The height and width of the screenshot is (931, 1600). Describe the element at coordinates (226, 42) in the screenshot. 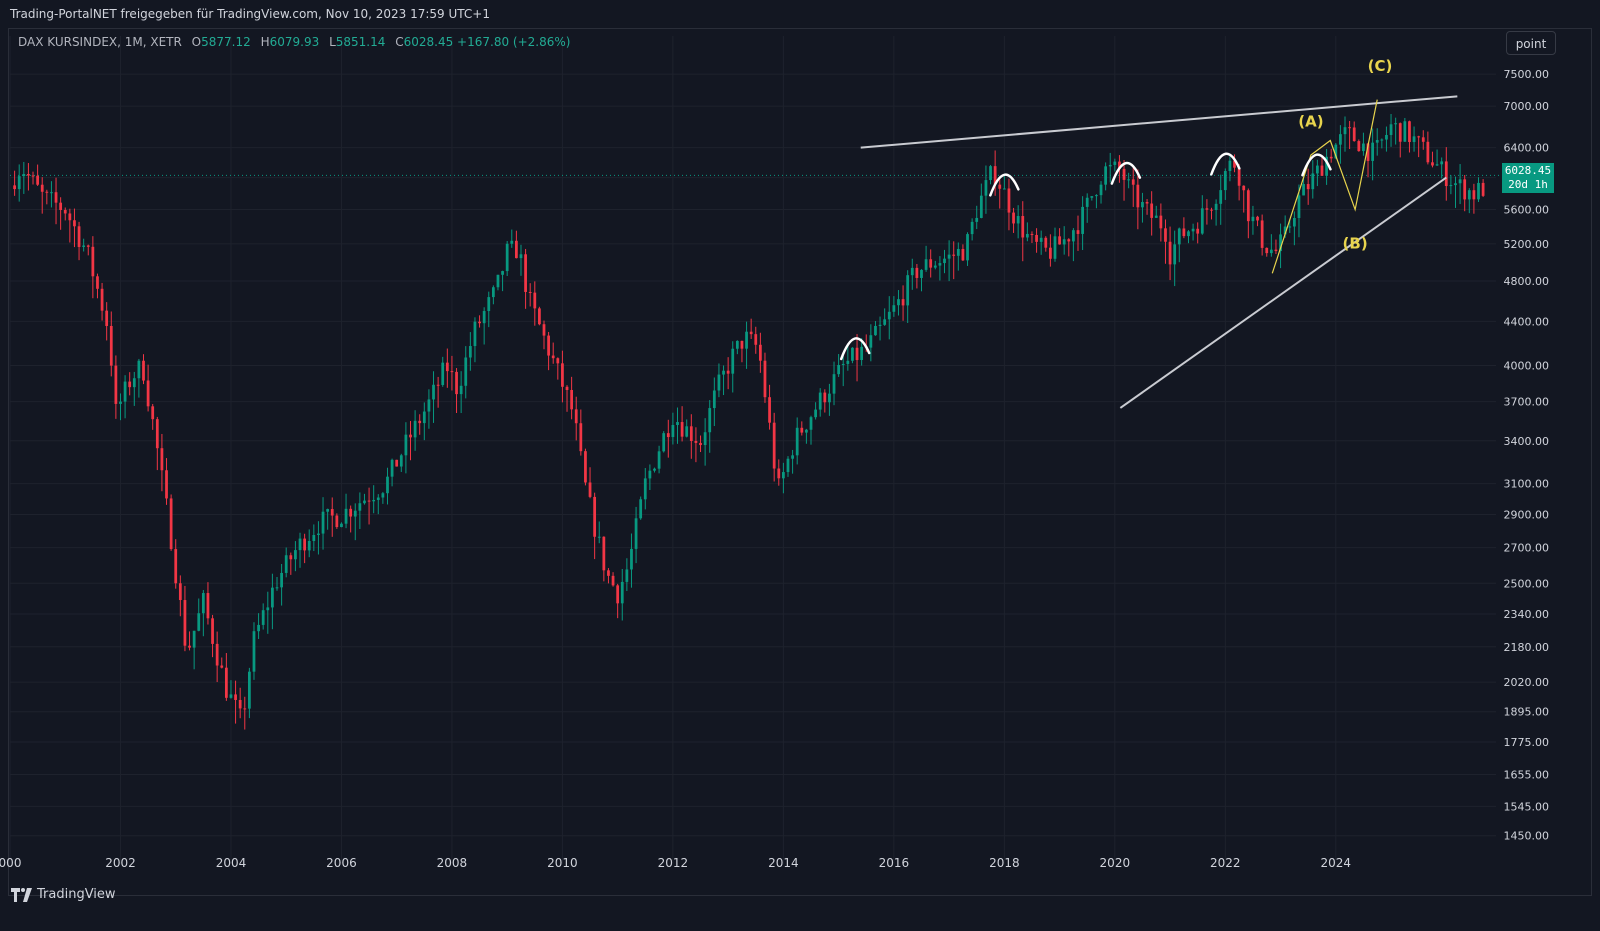

I see `open-value: 5877.12` at that location.